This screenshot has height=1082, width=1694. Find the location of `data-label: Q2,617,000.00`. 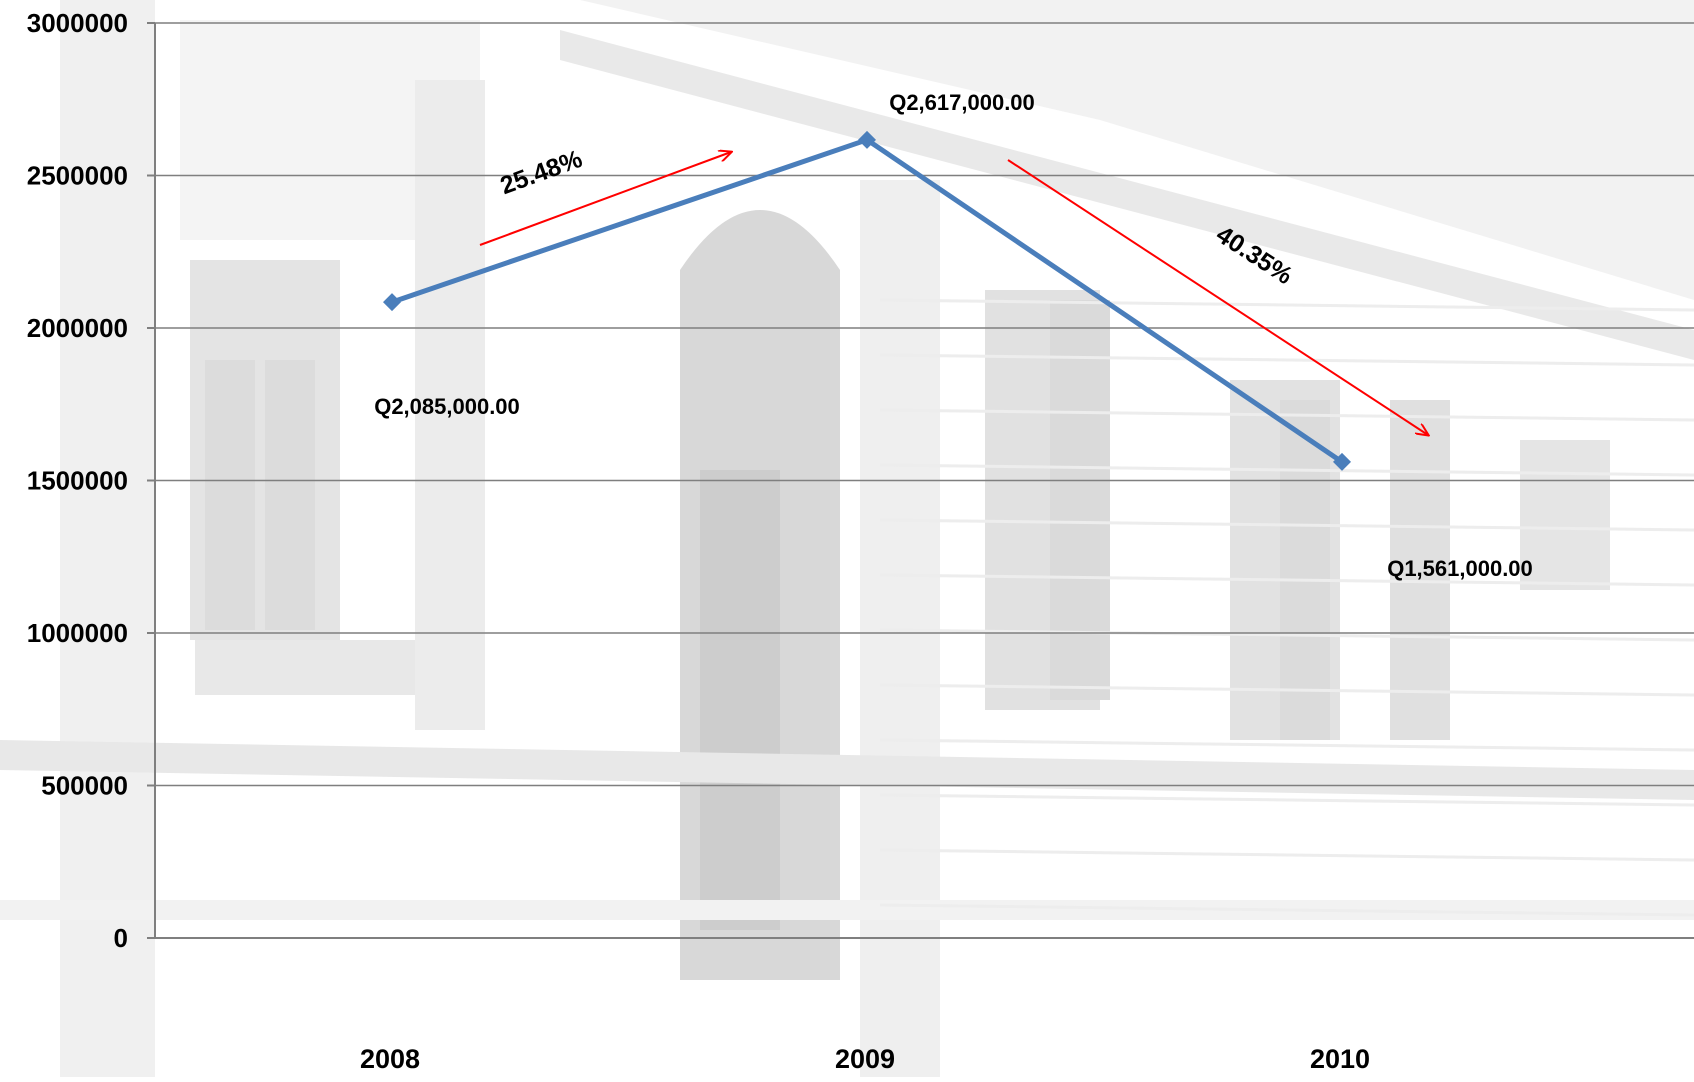

data-label: Q2,617,000.00 is located at coordinates (962, 102).